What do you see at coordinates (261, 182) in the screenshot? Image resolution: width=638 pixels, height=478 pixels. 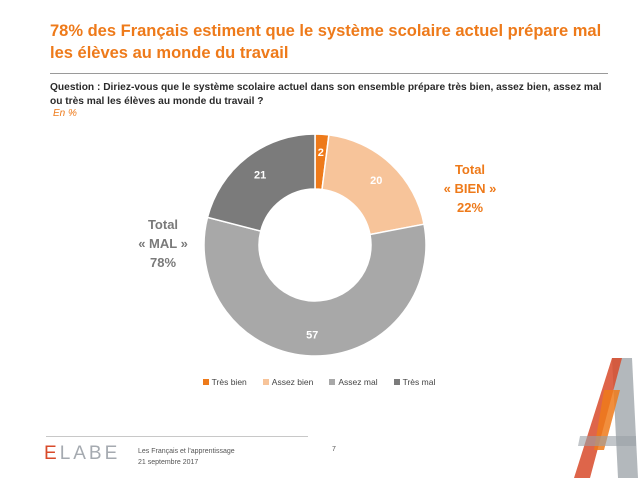 I see `donut-slice-tres-mal` at bounding box center [261, 182].